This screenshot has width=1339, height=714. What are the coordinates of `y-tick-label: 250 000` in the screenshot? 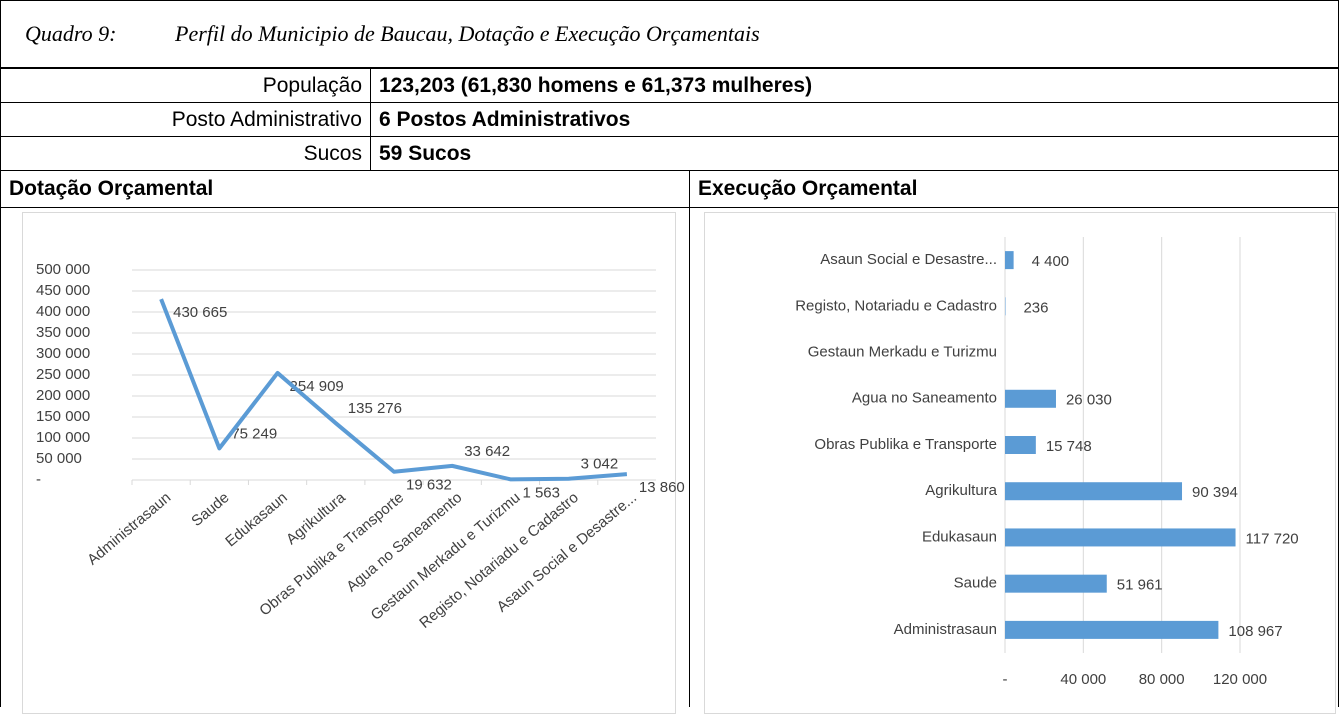 It's located at (63, 374).